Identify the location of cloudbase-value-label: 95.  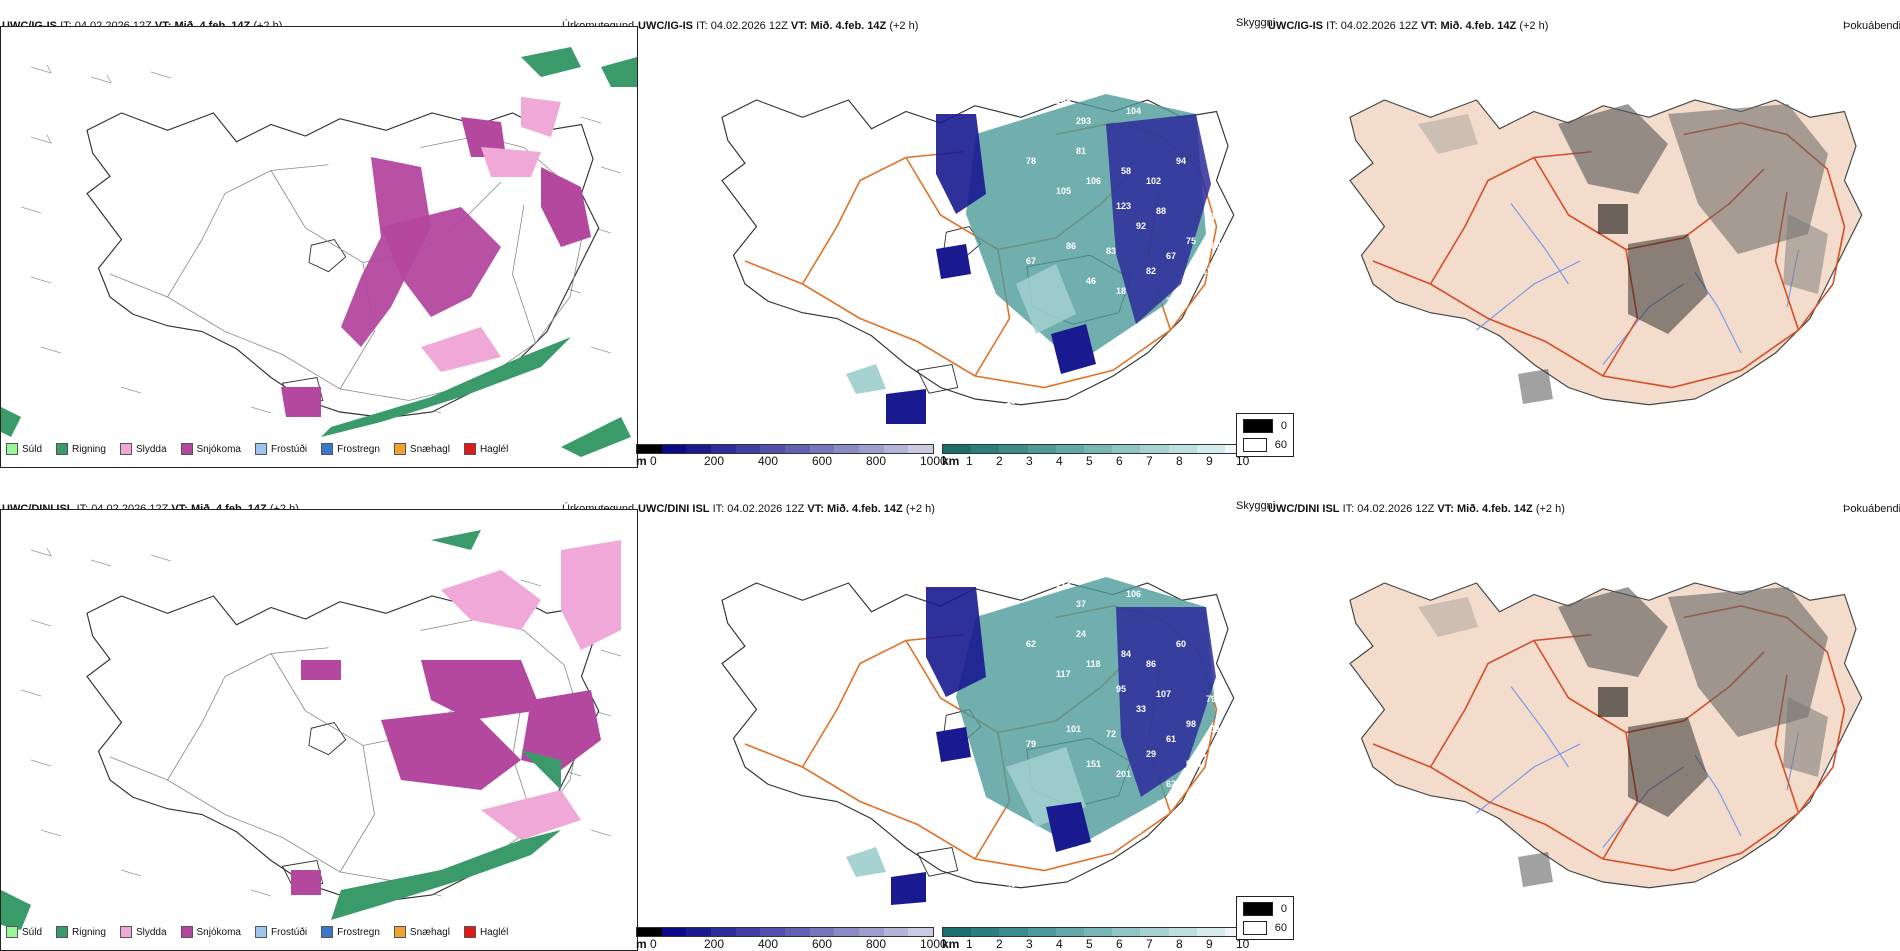
(1121, 689).